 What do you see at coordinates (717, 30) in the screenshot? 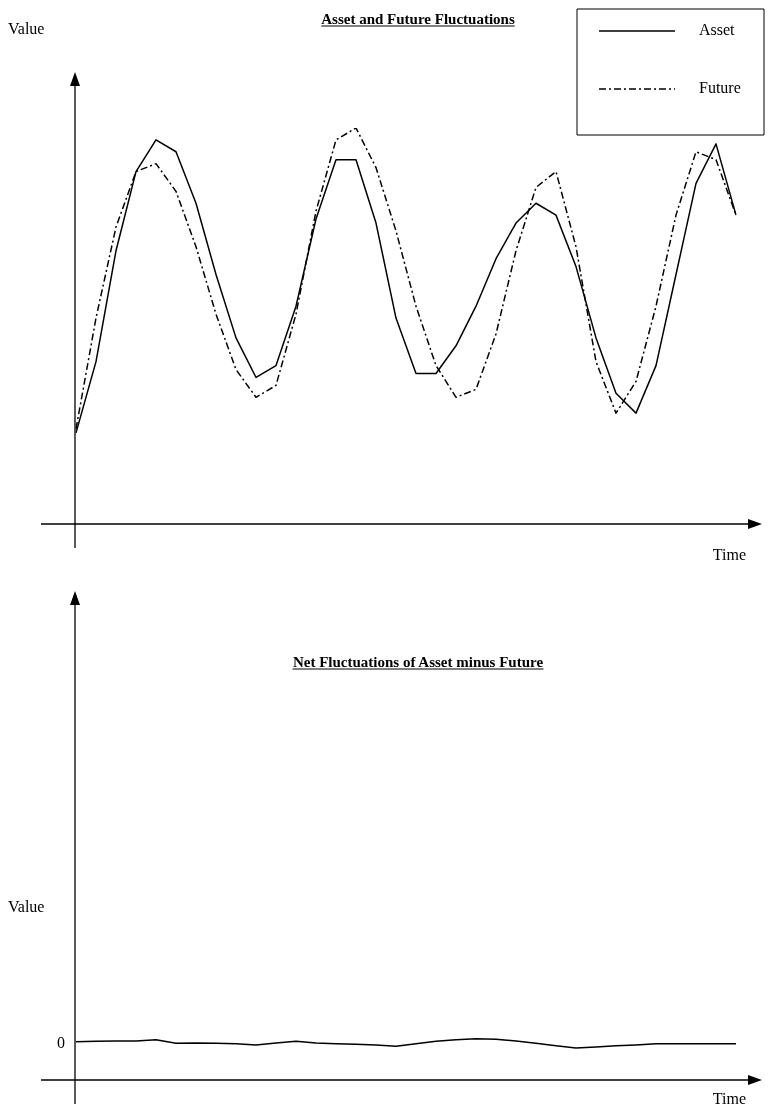
I see `legend-label: Asset` at bounding box center [717, 30].